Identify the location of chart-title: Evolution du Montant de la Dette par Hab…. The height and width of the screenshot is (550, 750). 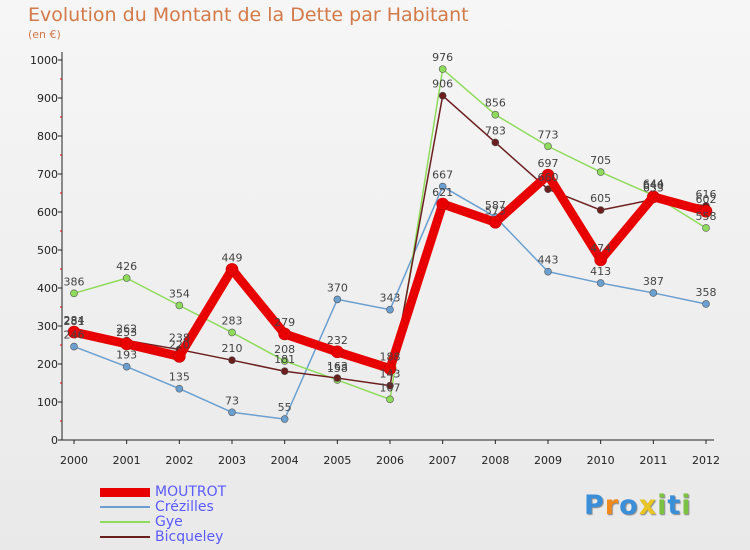
(248, 15).